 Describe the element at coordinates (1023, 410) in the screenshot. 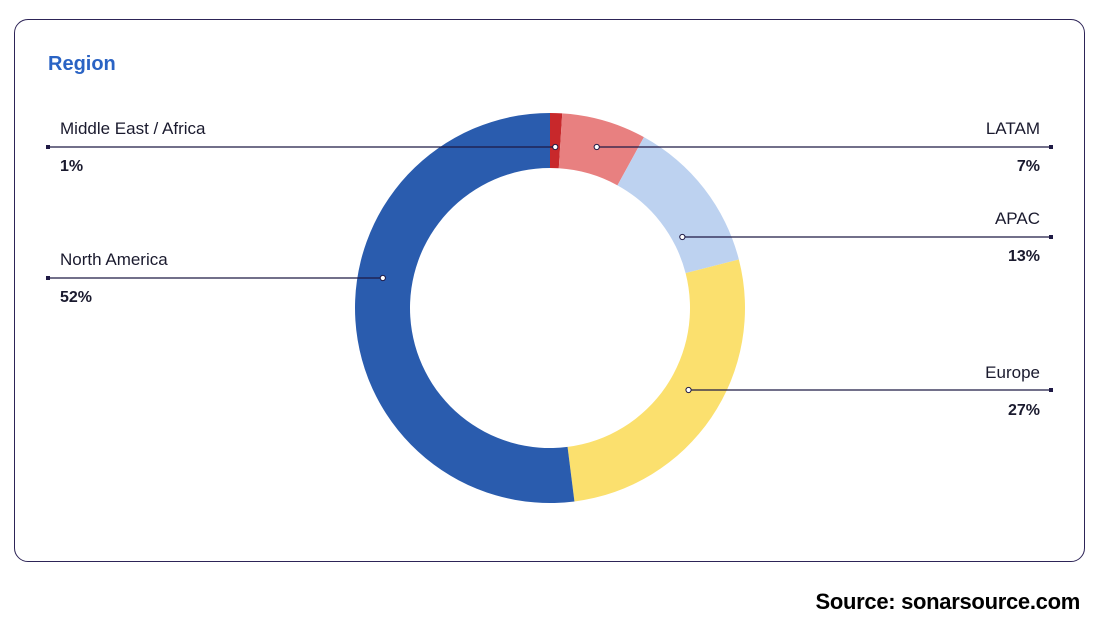

I see `value-europe: 27%` at that location.